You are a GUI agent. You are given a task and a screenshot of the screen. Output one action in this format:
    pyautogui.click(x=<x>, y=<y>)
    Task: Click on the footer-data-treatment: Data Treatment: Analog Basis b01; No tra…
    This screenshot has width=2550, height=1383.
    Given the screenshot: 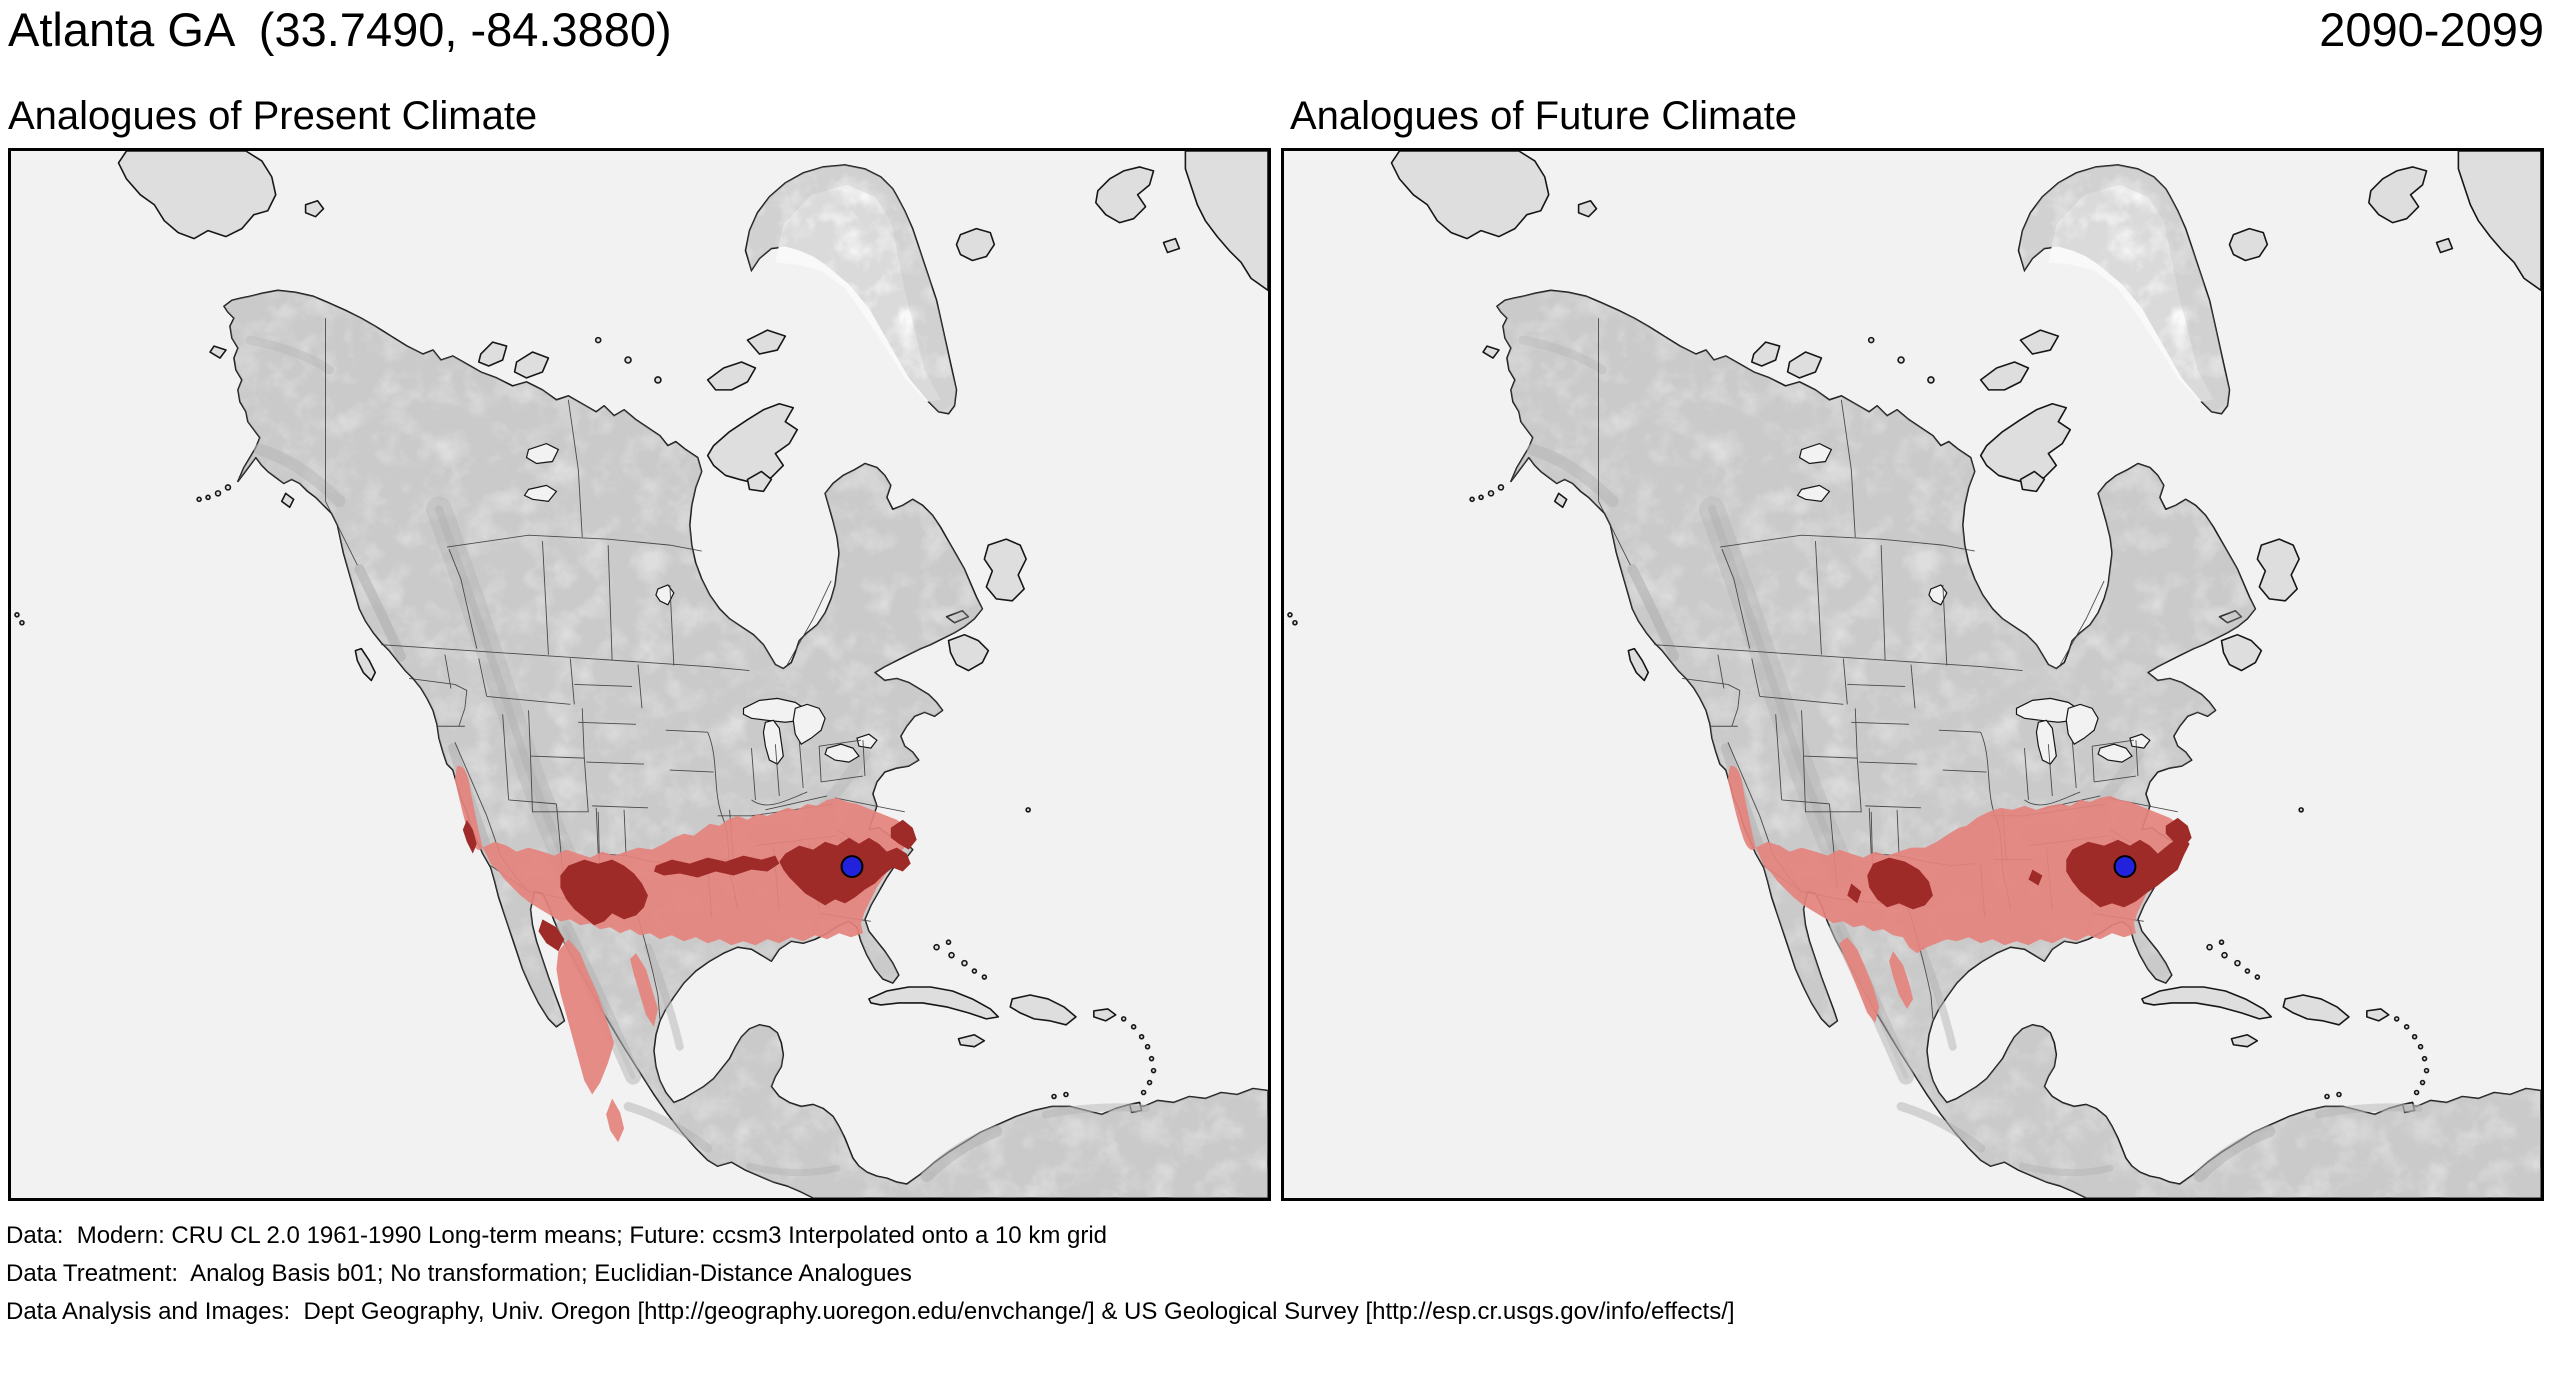 What is the action you would take?
    pyautogui.click(x=459, y=1273)
    